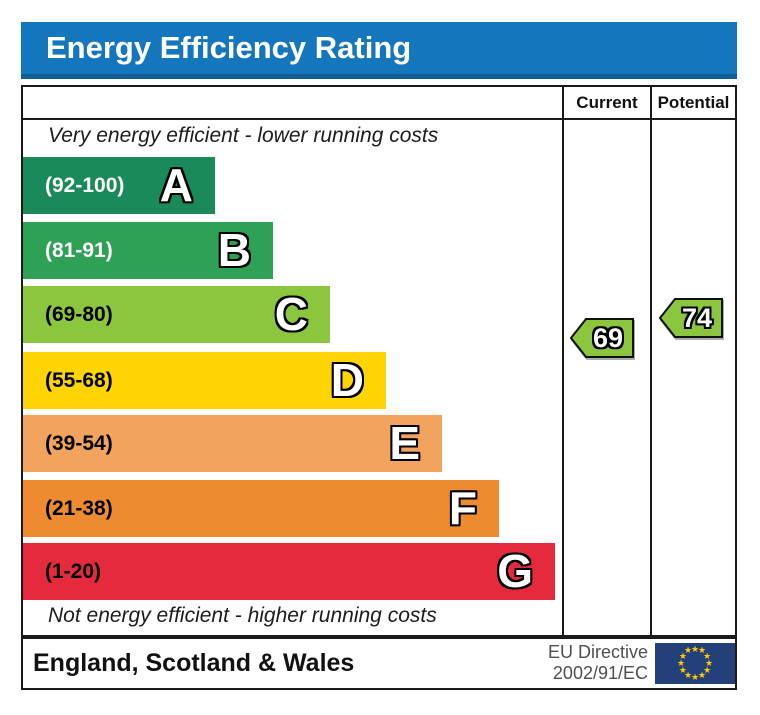 This screenshot has height=715, width=760. What do you see at coordinates (695, 663) in the screenshot?
I see `eu-flag-icon: ★ ★ ★ ★ ★ ★ ★ ★ ★ ★ ★ ★` at bounding box center [695, 663].